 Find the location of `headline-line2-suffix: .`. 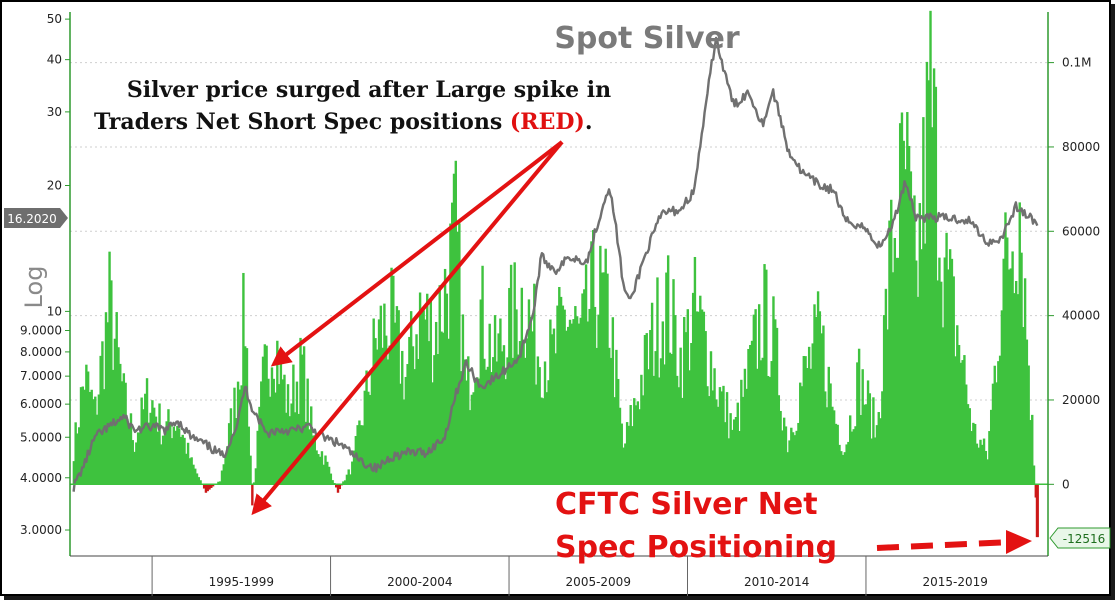

headline-line2-suffix: . is located at coordinates (589, 122).